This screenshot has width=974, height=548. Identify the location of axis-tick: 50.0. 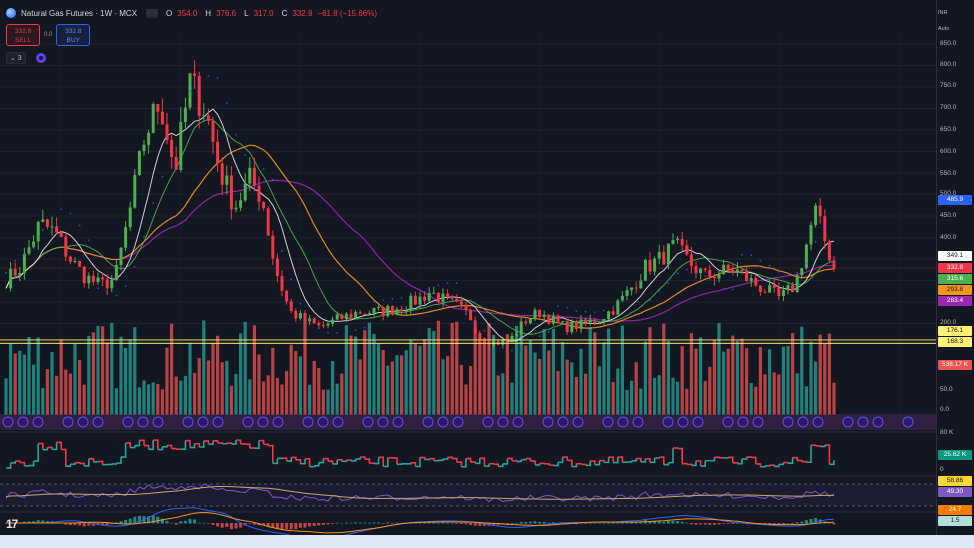
(946, 389).